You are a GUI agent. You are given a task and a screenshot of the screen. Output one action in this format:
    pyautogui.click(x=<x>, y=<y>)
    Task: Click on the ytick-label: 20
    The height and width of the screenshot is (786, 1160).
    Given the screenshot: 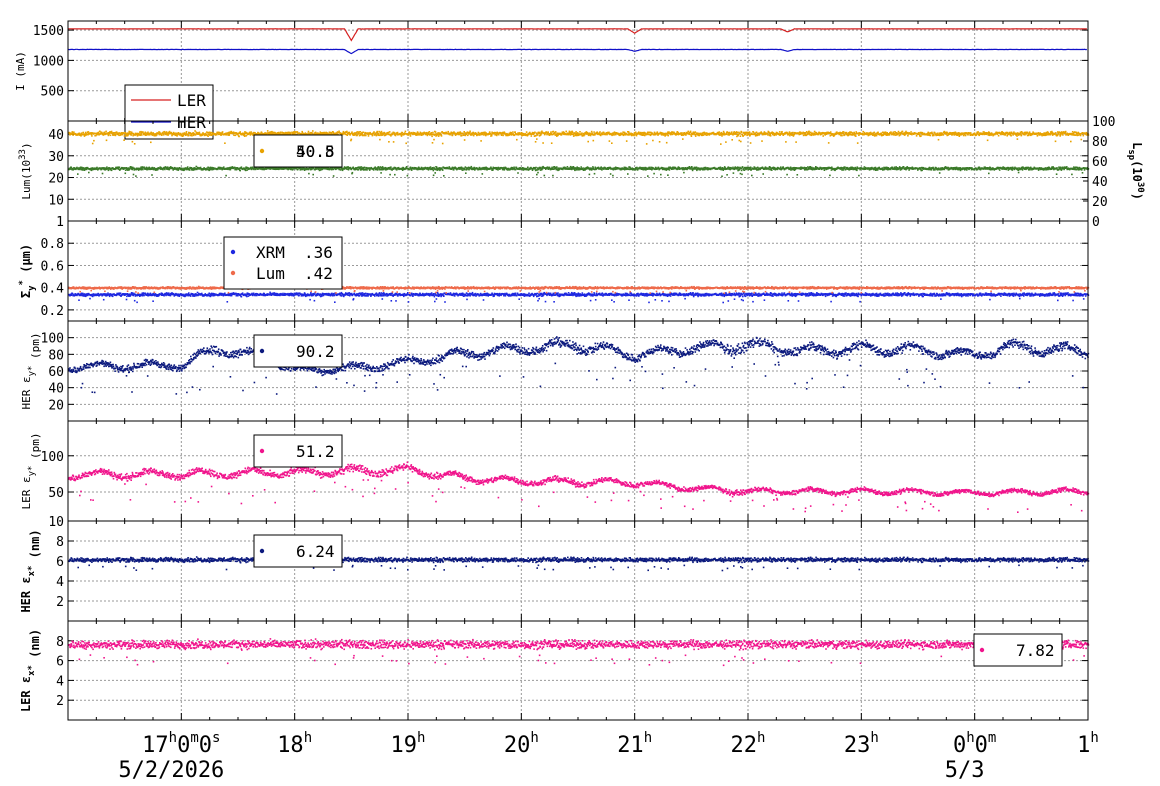 What is the action you would take?
    pyautogui.click(x=56, y=179)
    